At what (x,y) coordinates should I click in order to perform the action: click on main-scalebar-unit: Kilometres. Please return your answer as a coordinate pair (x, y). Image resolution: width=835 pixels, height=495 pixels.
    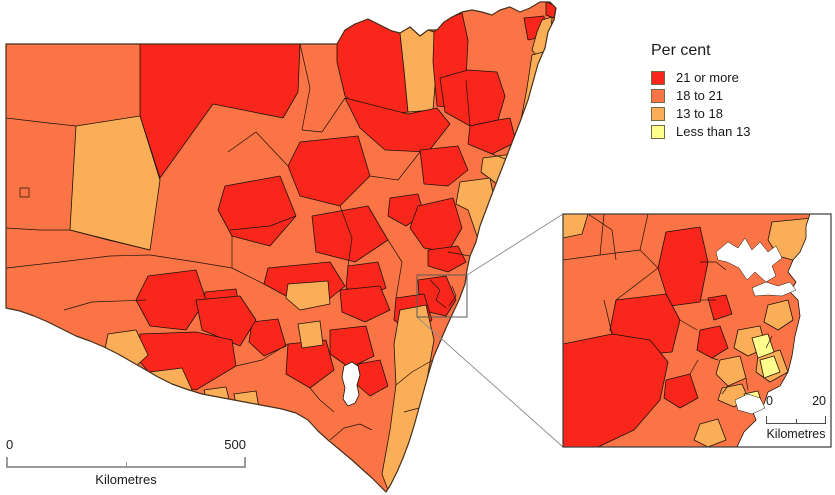
    Looking at the image, I should click on (126, 479).